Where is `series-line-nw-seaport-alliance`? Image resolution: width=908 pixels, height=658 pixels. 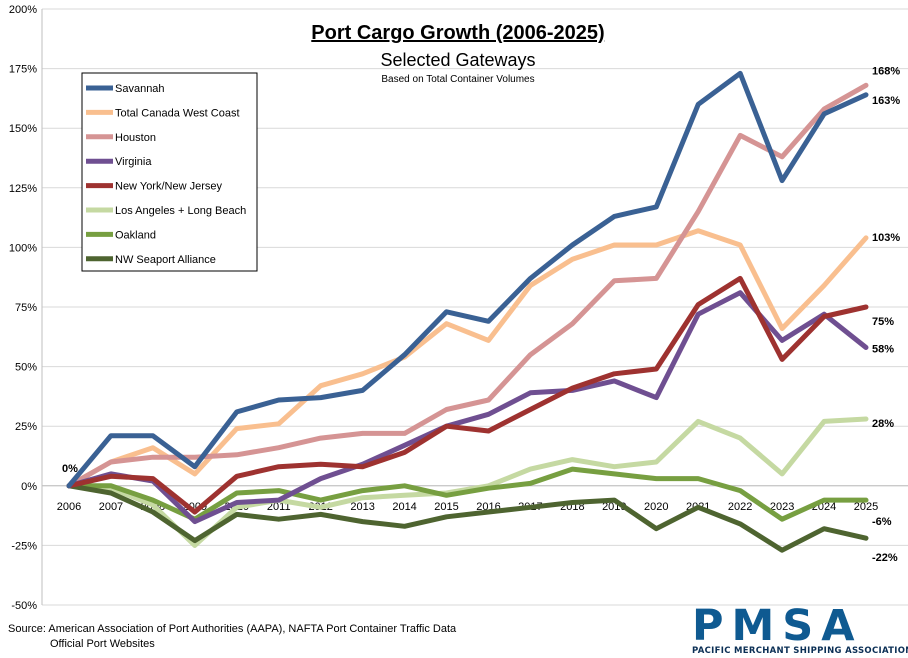 series-line-nw-seaport-alliance is located at coordinates (467, 518).